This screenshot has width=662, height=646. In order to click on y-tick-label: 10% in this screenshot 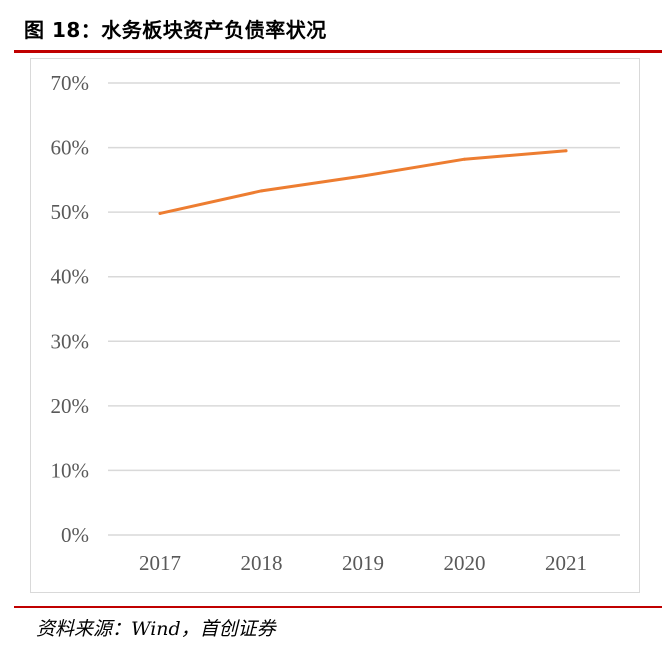, I will do `click(70, 470)`.